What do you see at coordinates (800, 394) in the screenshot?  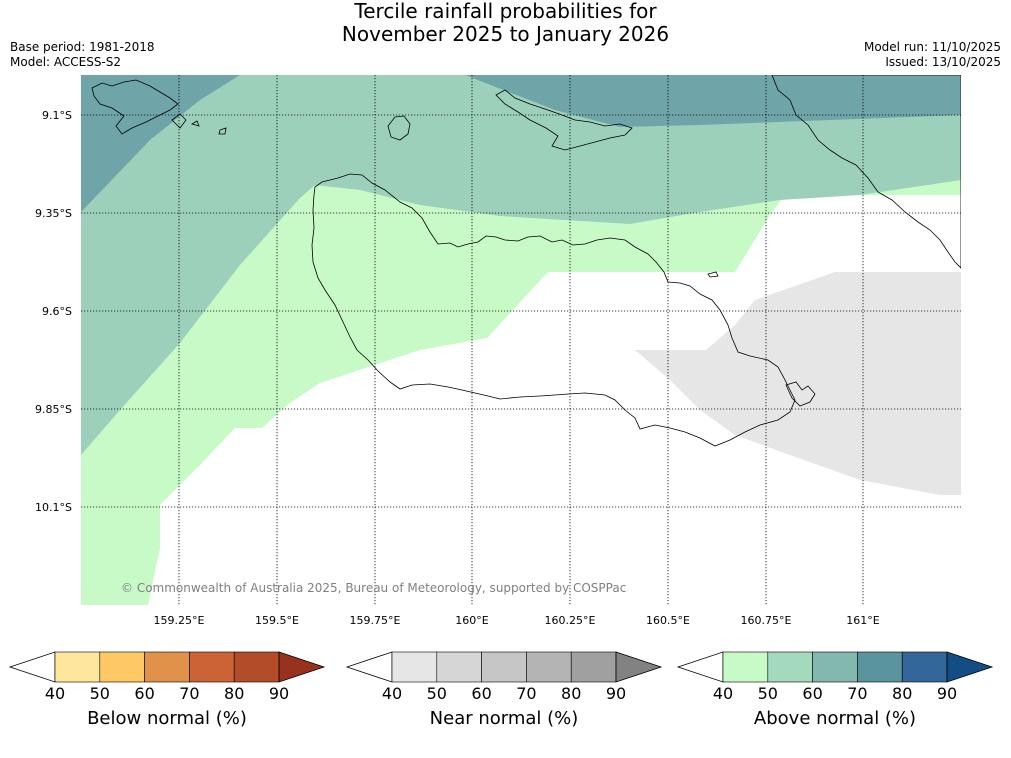 I see `coastline-marau-islets` at bounding box center [800, 394].